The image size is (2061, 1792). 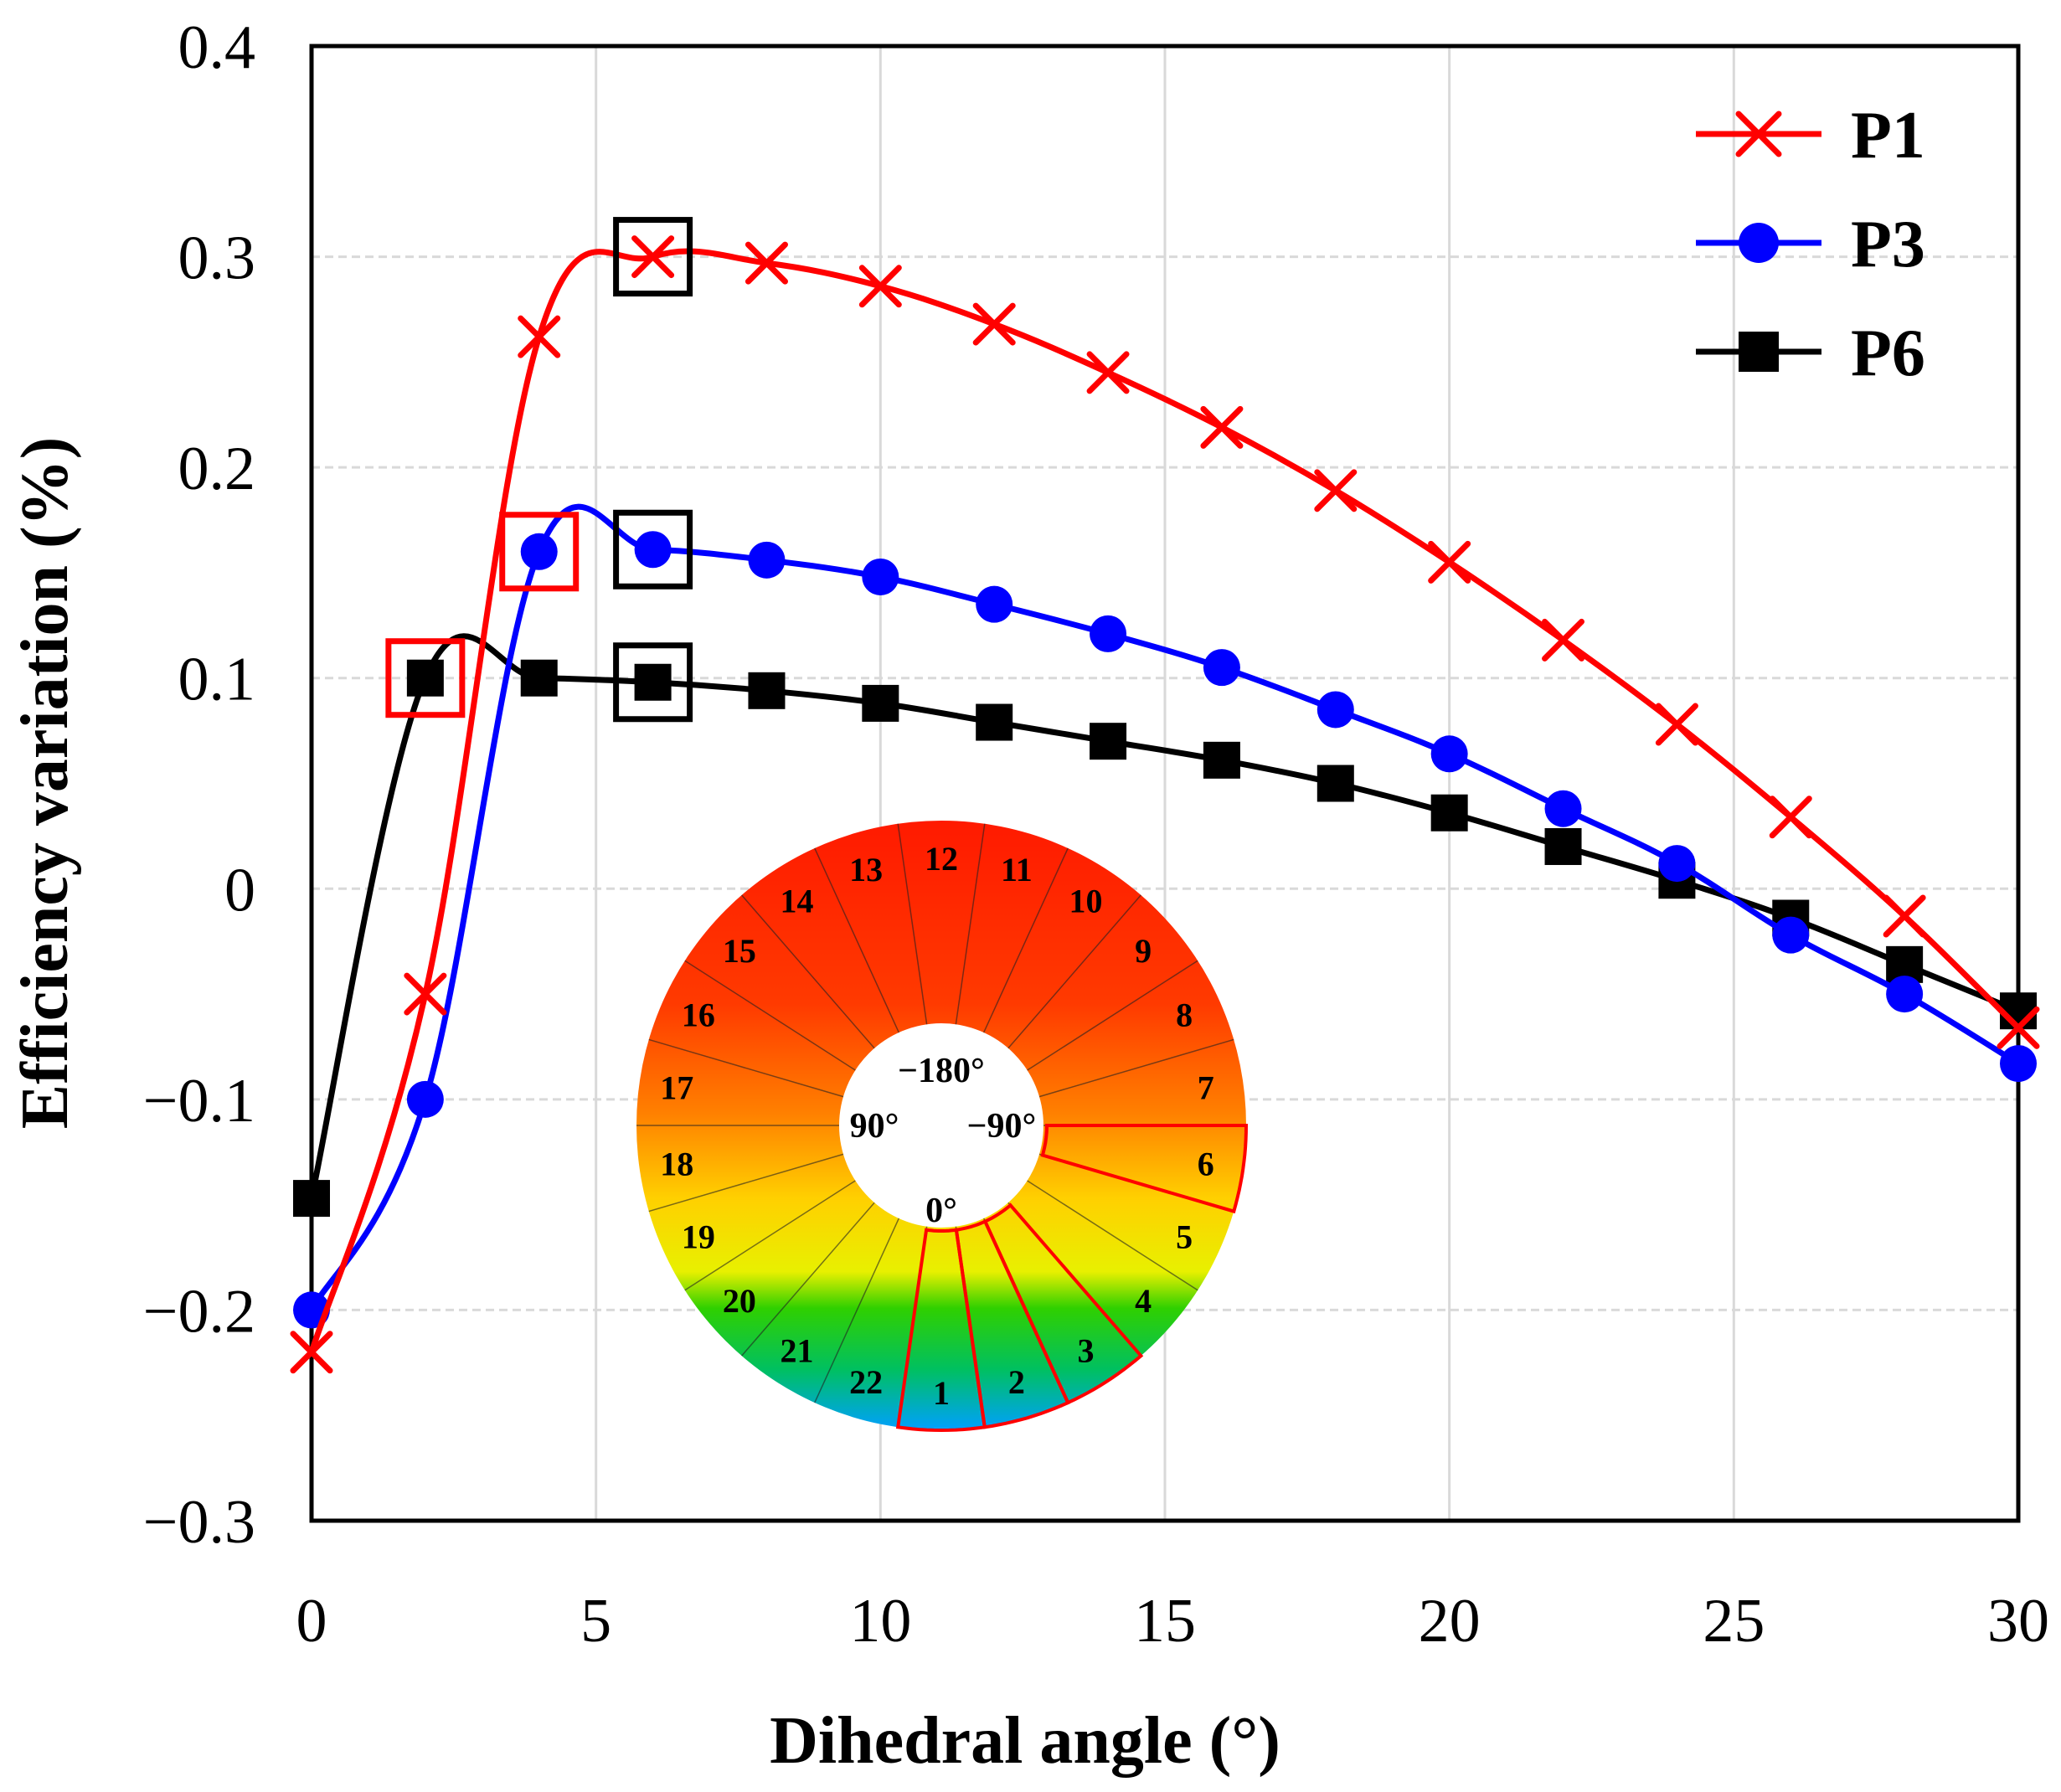 I want to click on highlight-boxes, so click(x=539, y=470).